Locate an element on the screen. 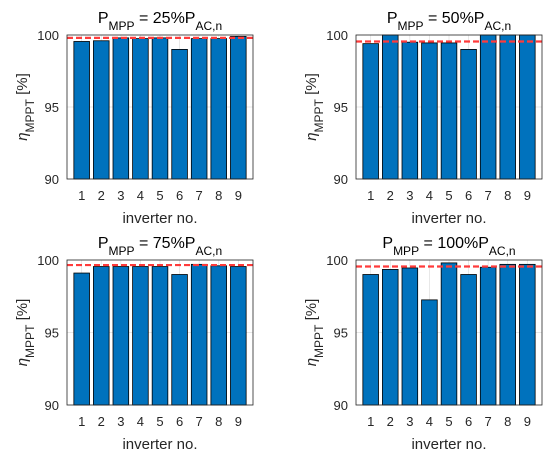 This screenshot has height=453, width=550. chart-title: PMPP = 75%PAC,n is located at coordinates (160, 246).